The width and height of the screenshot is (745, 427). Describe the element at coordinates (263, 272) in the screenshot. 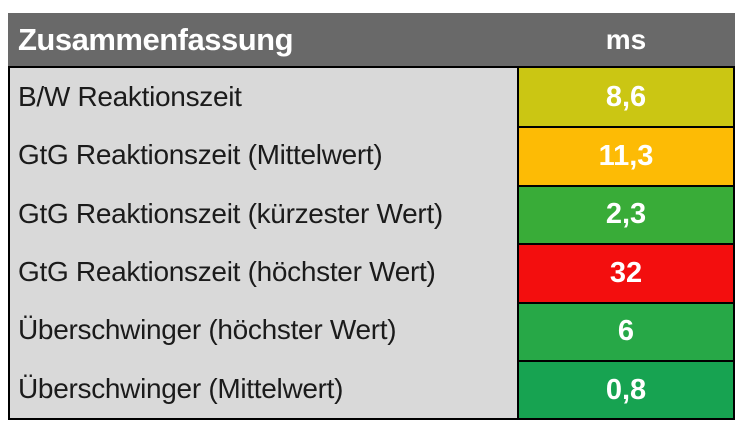

I see `row-label: GtG Reaktionszeit (höchster Wert)` at that location.